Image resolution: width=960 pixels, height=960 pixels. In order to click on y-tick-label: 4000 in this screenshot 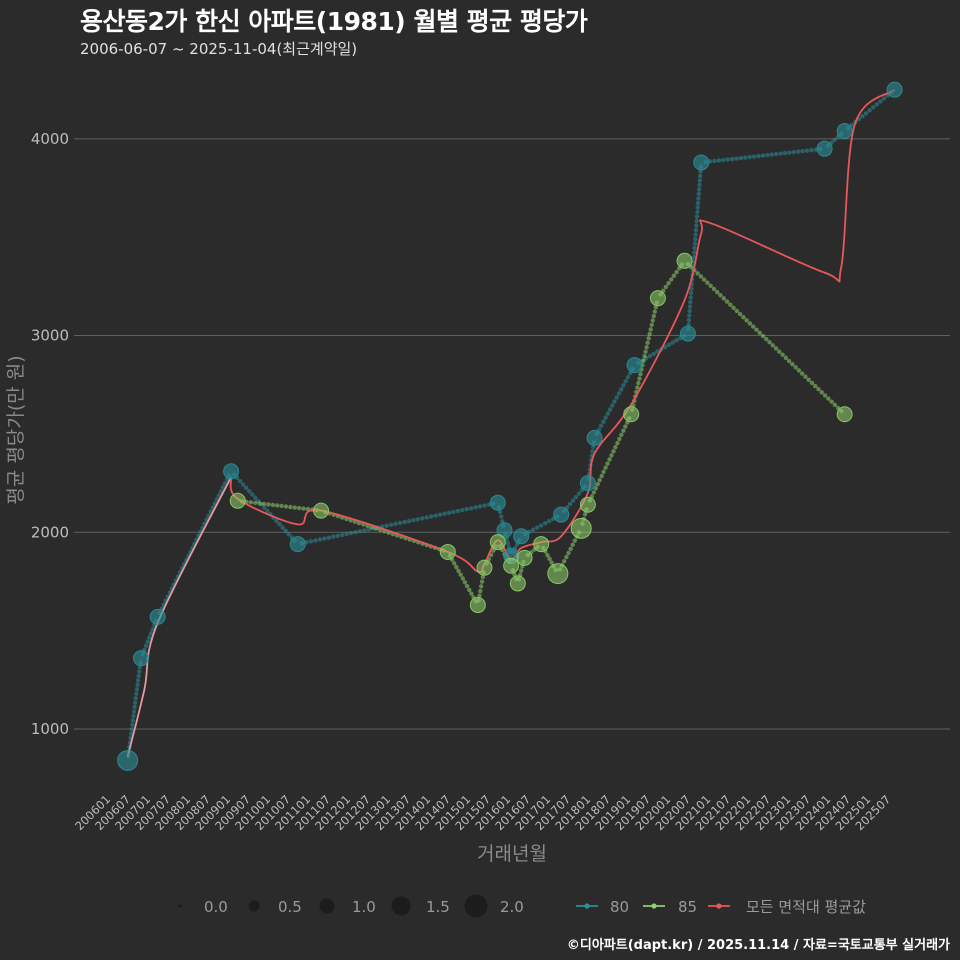, I will do `click(50, 139)`.